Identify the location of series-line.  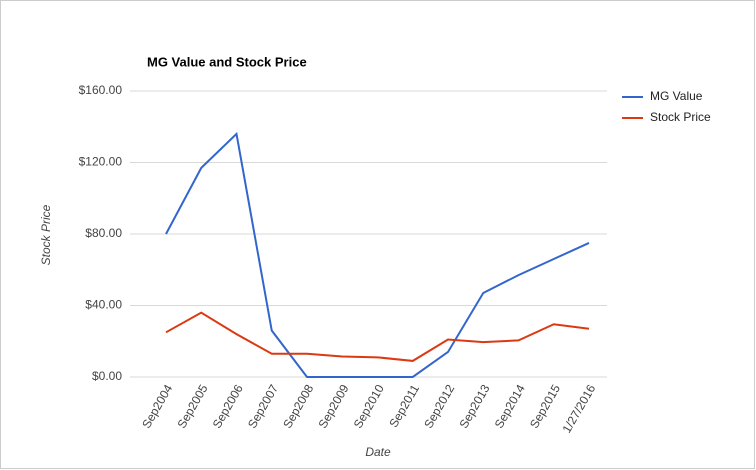
(377, 336).